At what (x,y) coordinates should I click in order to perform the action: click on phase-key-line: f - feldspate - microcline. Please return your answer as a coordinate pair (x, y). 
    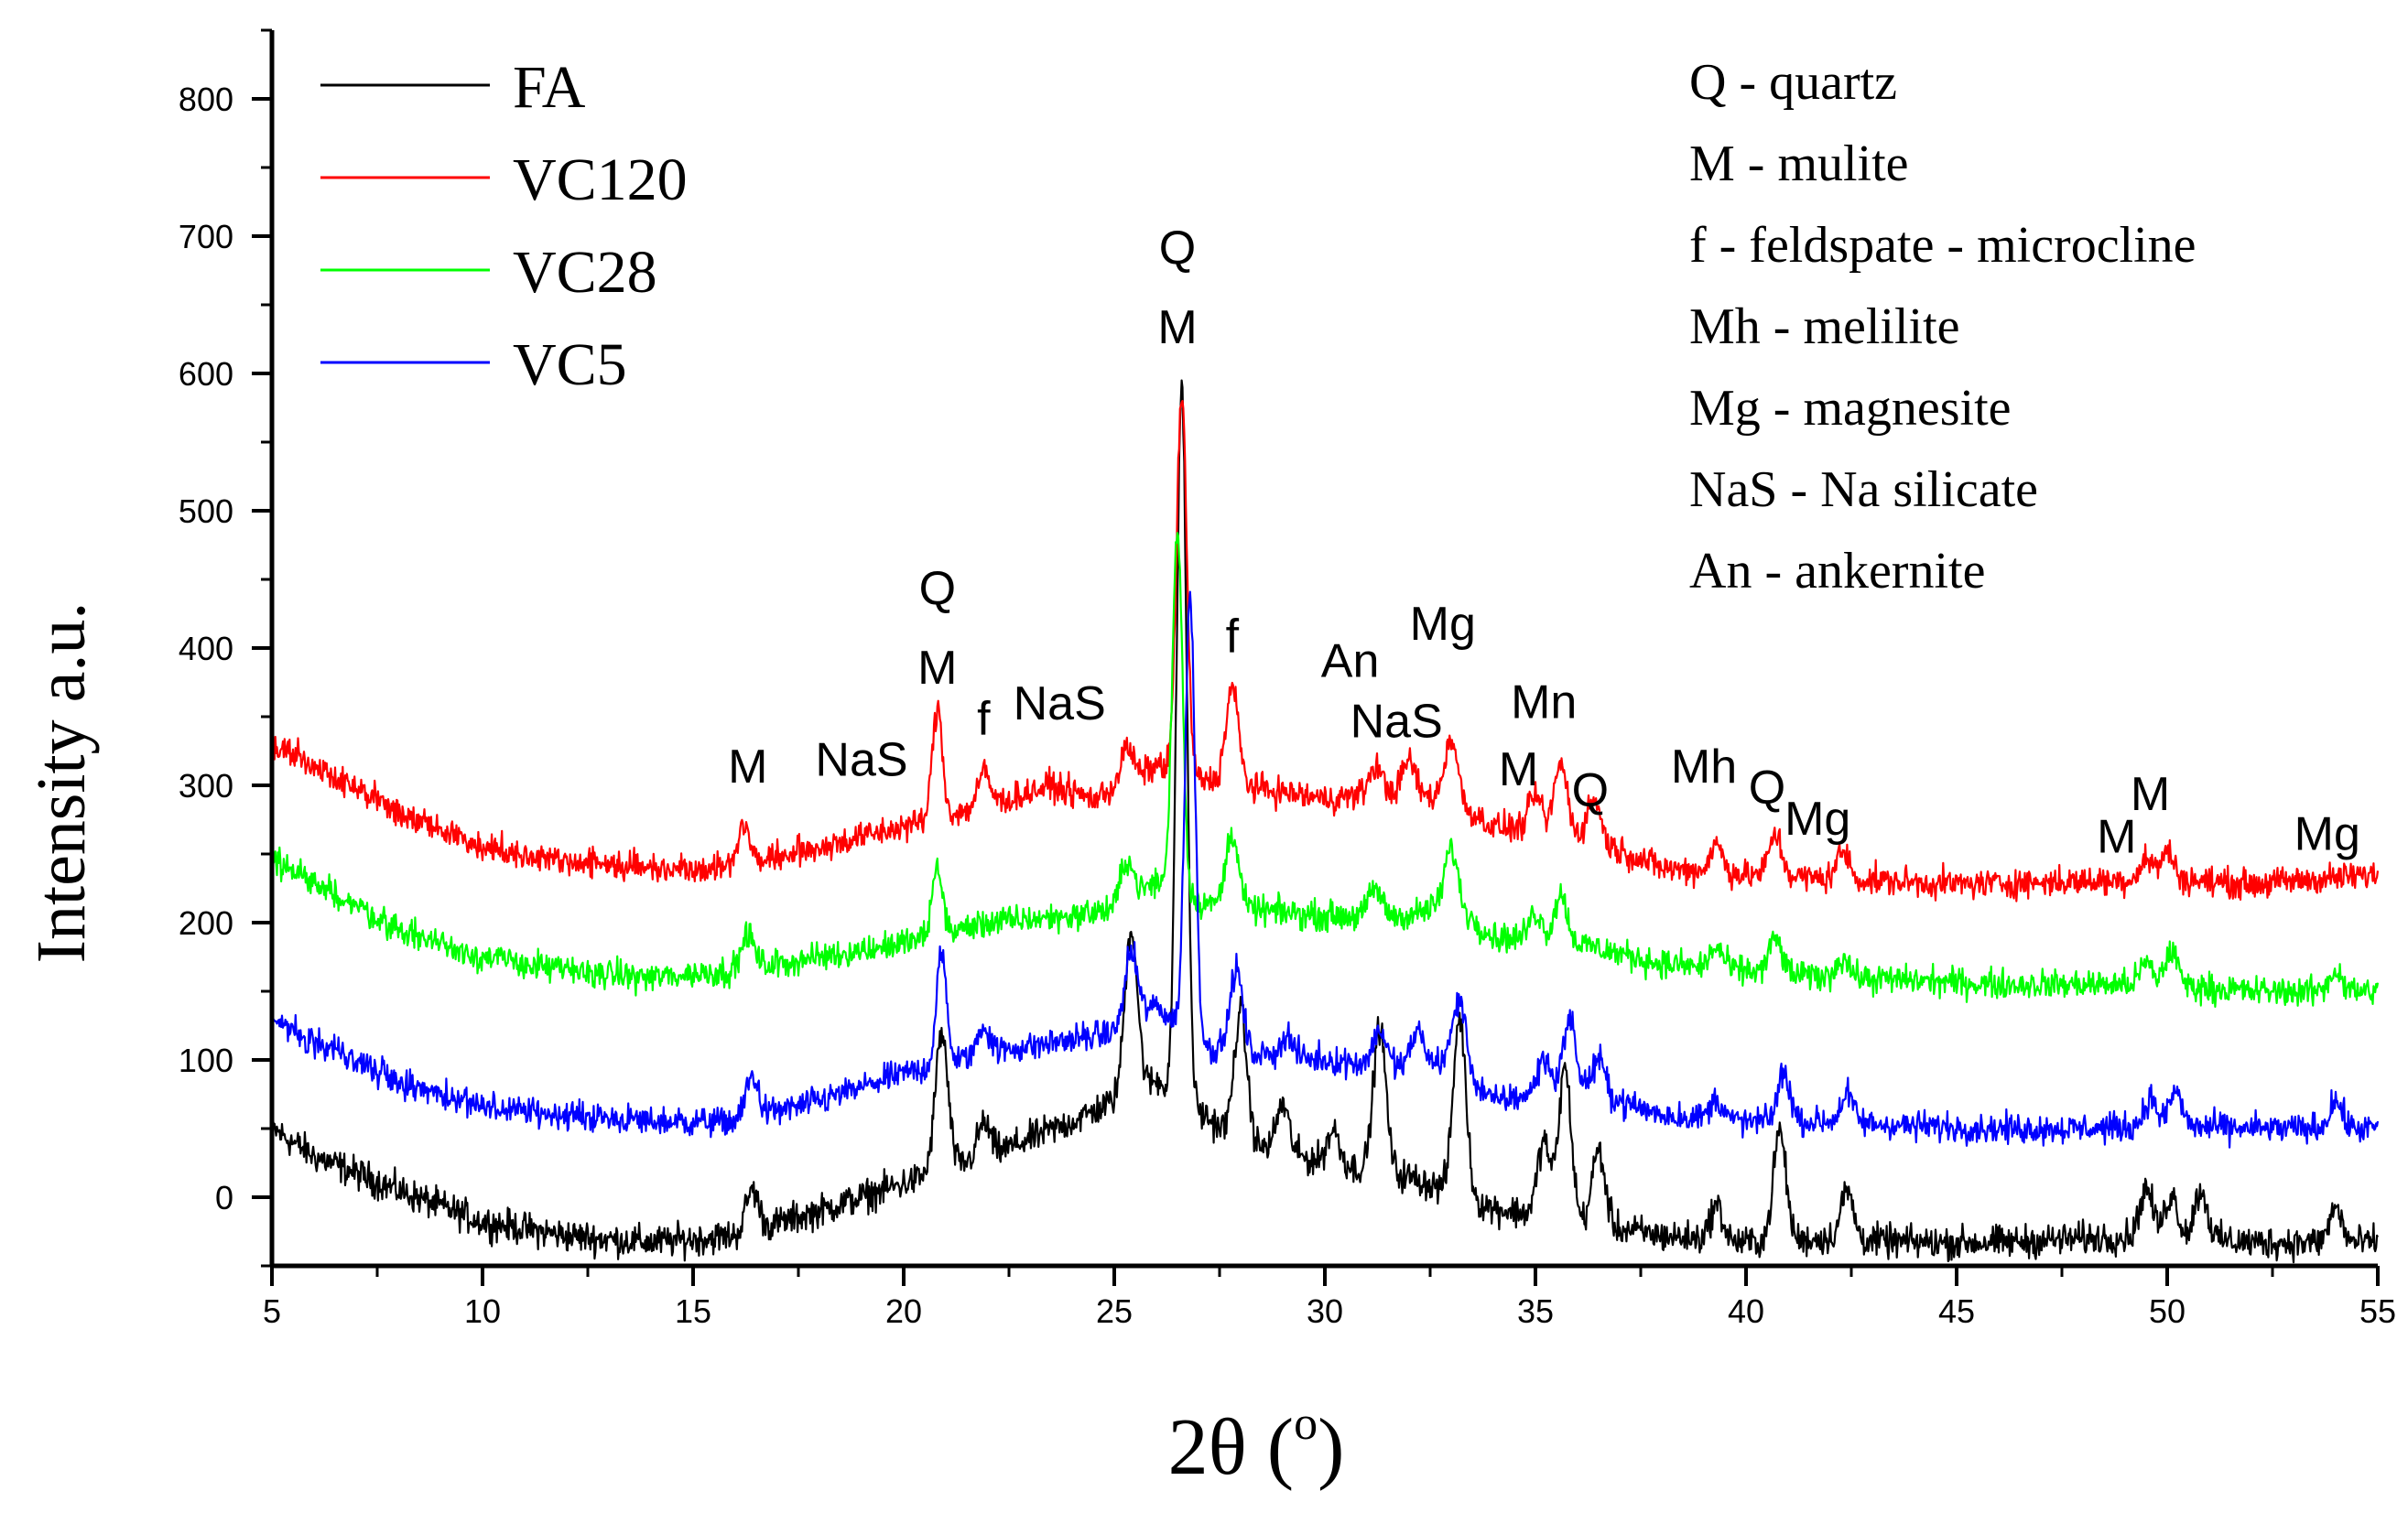
    Looking at the image, I should click on (1942, 246).